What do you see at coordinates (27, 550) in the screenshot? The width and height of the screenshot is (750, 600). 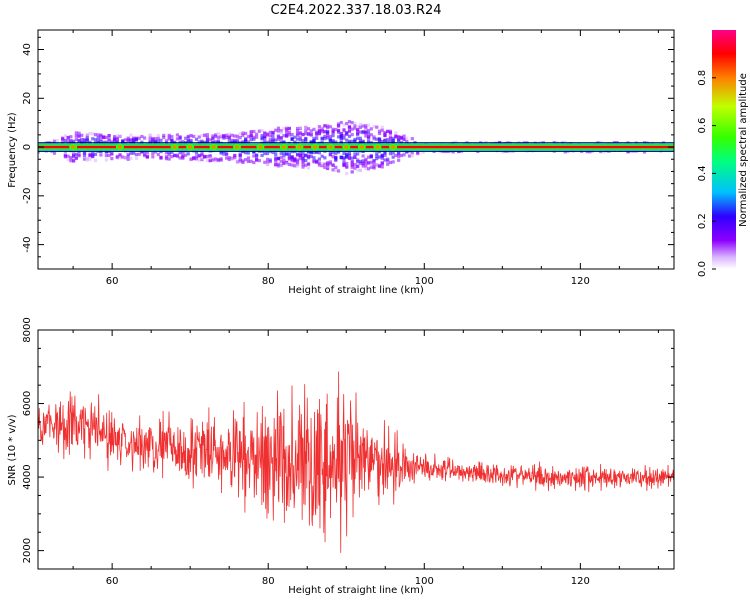 I see `y-tick-label: 2000` at bounding box center [27, 550].